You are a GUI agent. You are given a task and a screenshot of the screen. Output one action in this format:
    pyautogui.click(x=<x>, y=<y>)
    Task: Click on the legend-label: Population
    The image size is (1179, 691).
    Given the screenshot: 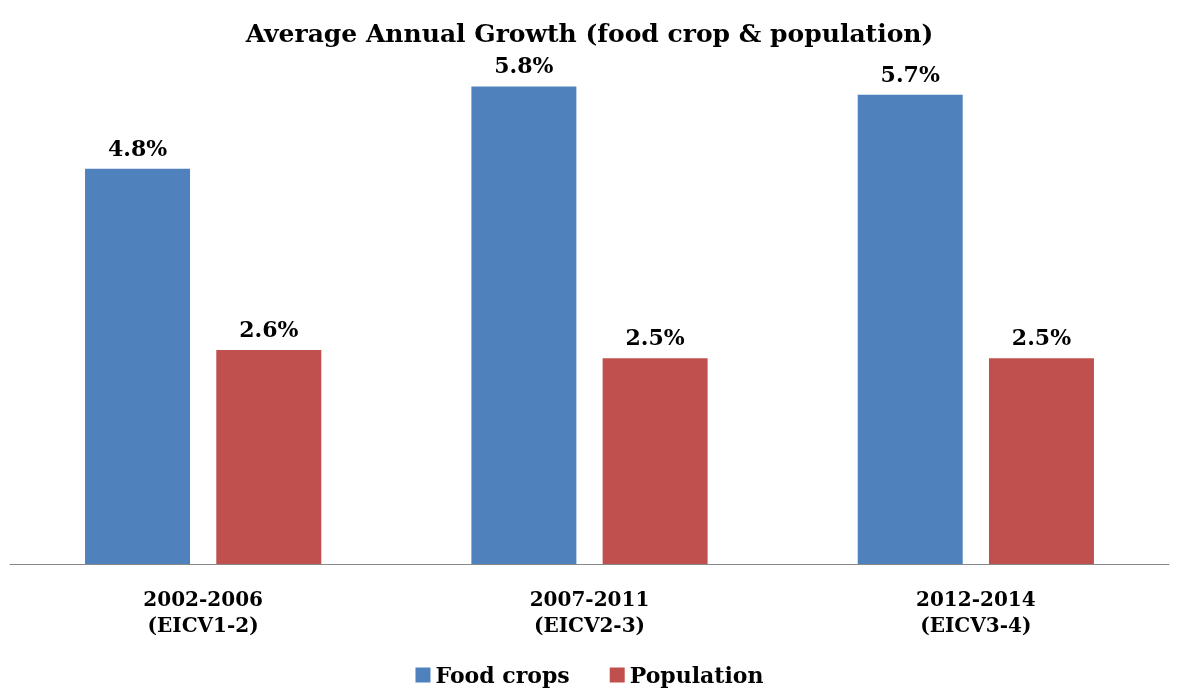 What is the action you would take?
    pyautogui.click(x=696, y=675)
    